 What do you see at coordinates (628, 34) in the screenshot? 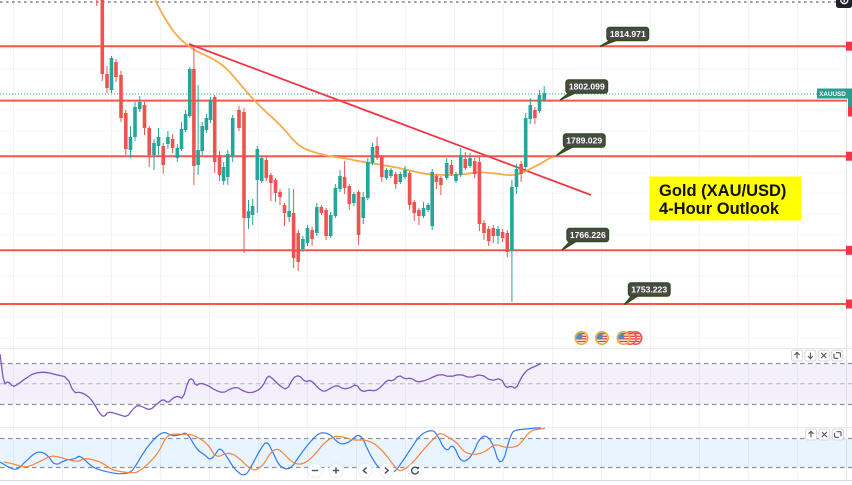
I see `svg-text: 1814.971` at bounding box center [628, 34].